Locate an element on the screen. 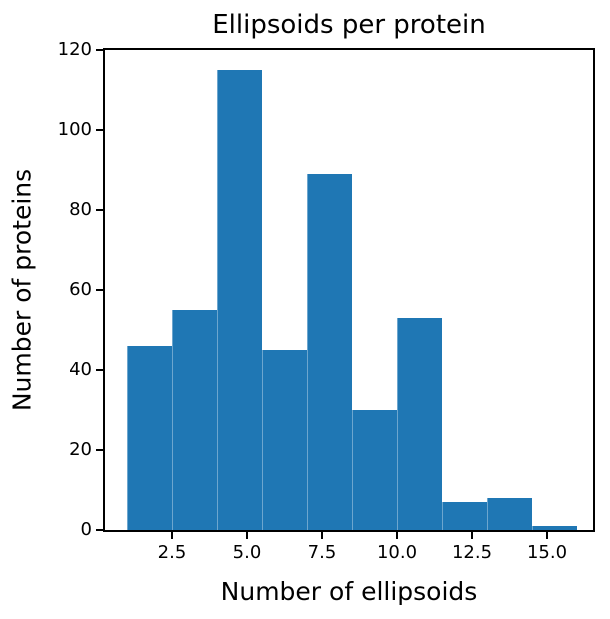 The height and width of the screenshot is (619, 610). y-tick-label: 60 is located at coordinates (80, 289).